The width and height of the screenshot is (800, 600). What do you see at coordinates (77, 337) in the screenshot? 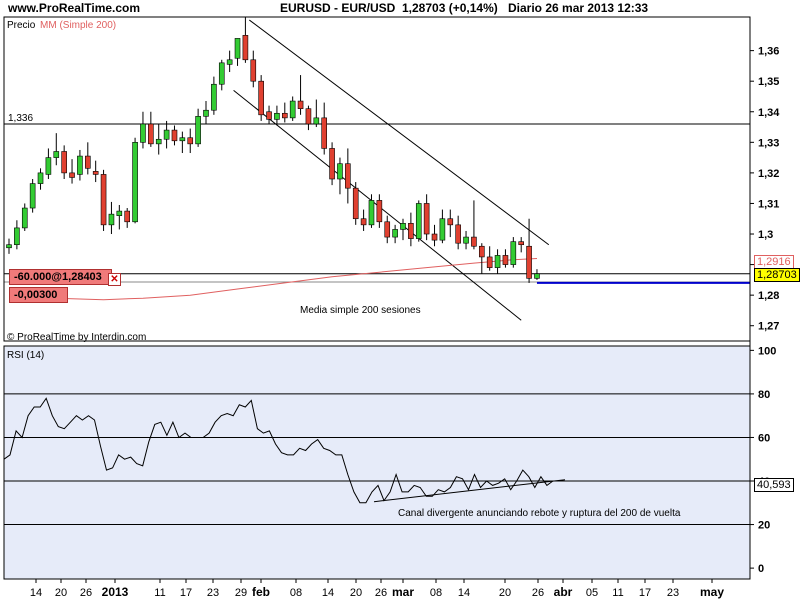
I see `credit-label: © ProRealTime by Interdin.com` at bounding box center [77, 337].